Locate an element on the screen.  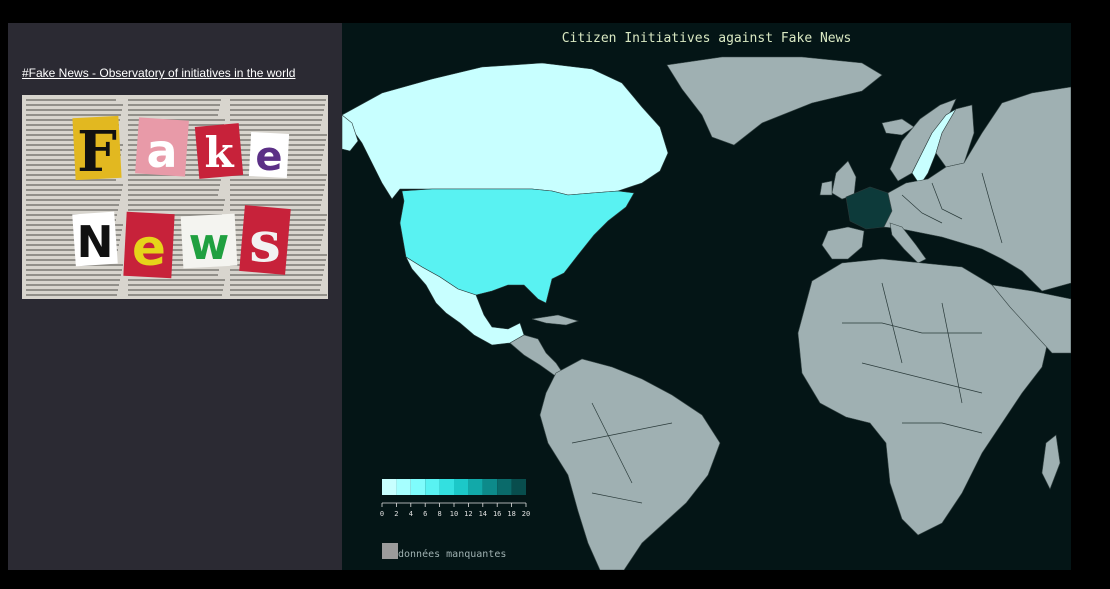
country-italy is located at coordinates (908, 243).